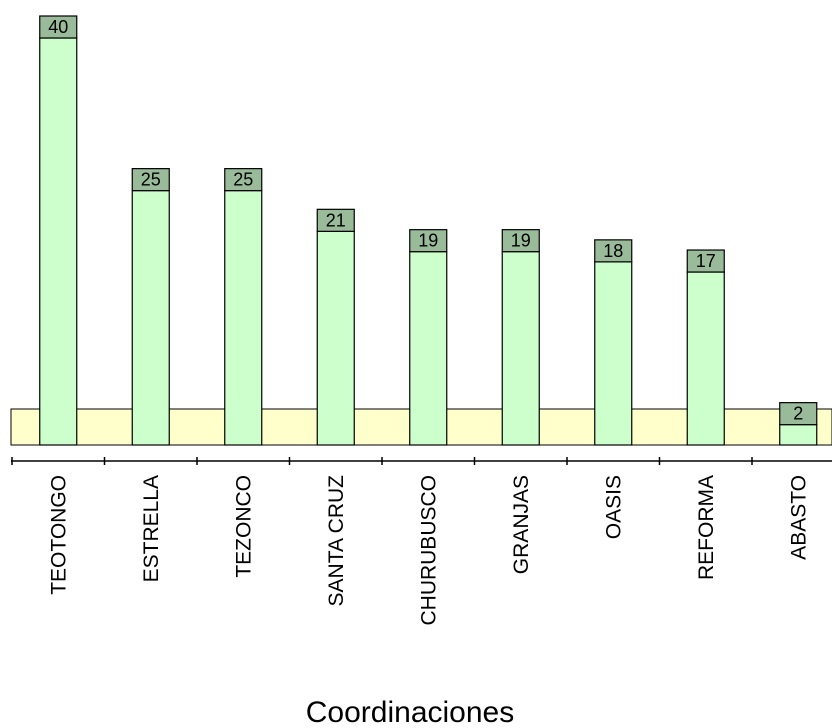 The width and height of the screenshot is (832, 728). I want to click on data-label: 18, so click(613, 251).